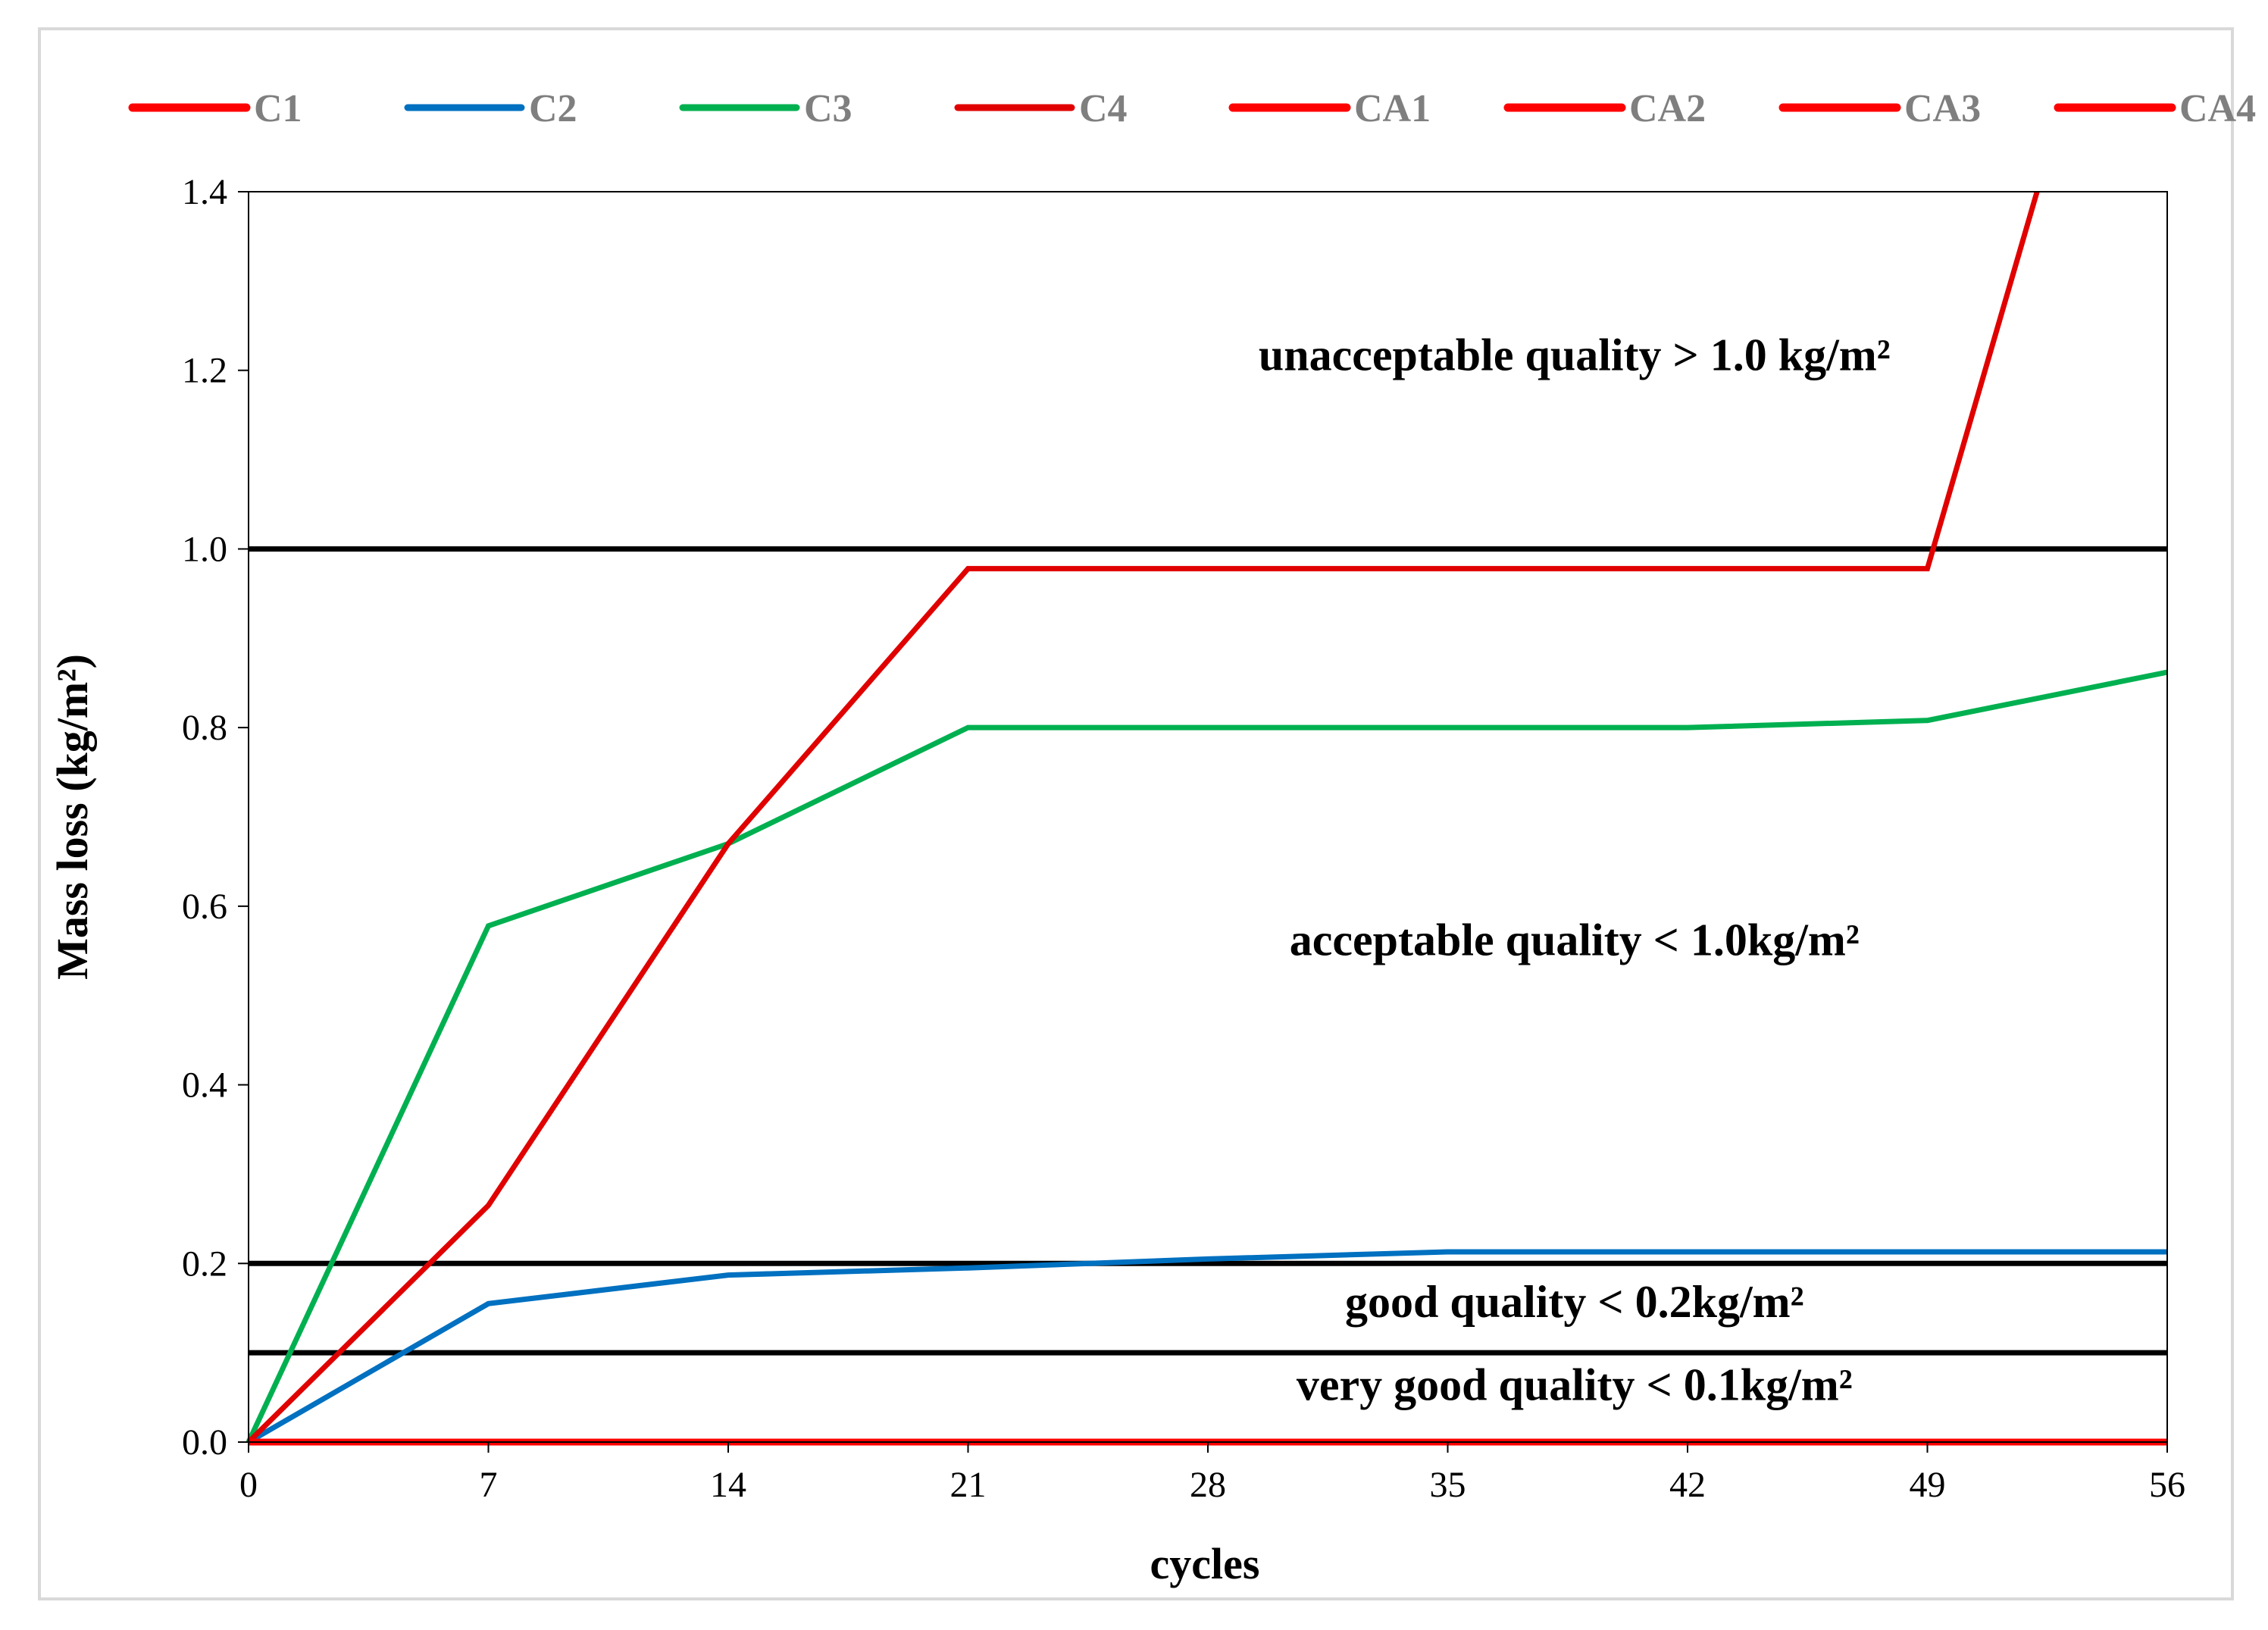 The height and width of the screenshot is (1630, 2268). What do you see at coordinates (489, 1485) in the screenshot?
I see `x-tick-label-1: 7` at bounding box center [489, 1485].